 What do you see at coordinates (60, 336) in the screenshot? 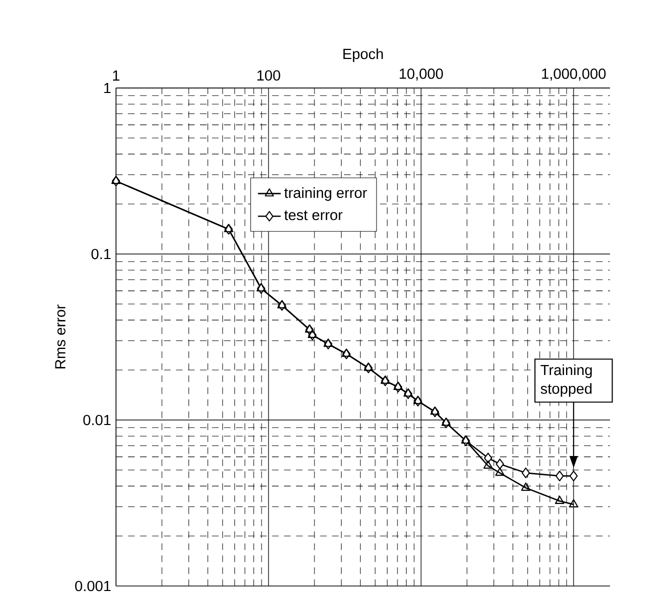
I see `y-axis-title: Rms error` at bounding box center [60, 336].